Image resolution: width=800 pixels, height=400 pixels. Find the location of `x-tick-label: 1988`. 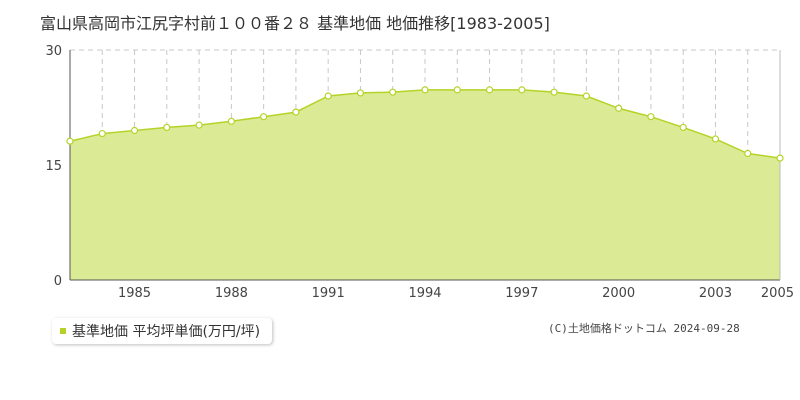

x-tick-label: 1988 is located at coordinates (231, 293).